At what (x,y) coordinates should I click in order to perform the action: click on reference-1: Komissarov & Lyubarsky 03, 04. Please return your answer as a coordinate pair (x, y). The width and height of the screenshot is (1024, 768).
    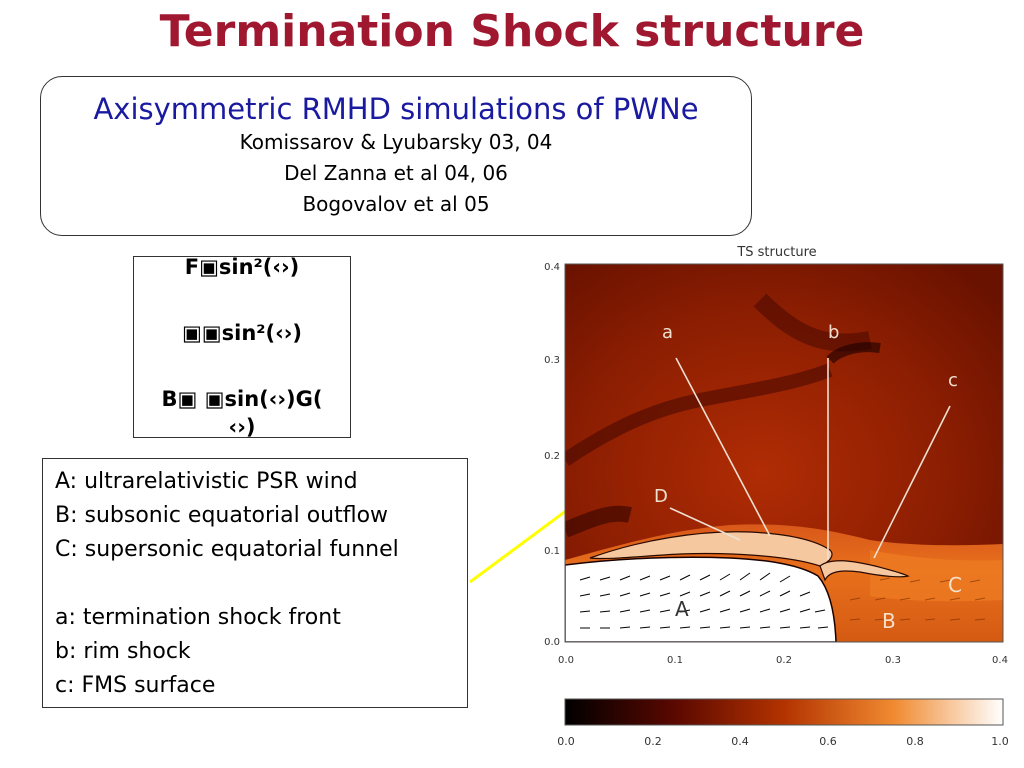
    Looking at the image, I should click on (396, 142).